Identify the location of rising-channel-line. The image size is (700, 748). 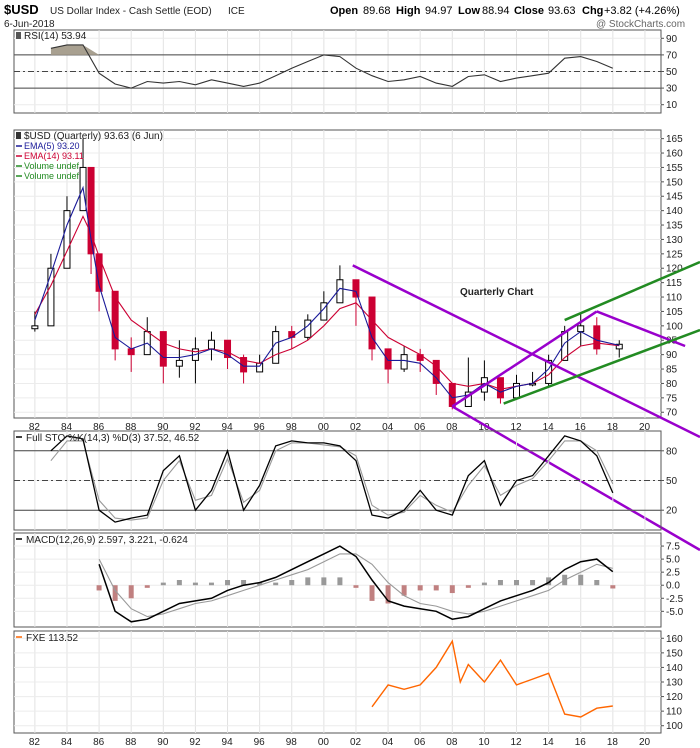
(524, 359).